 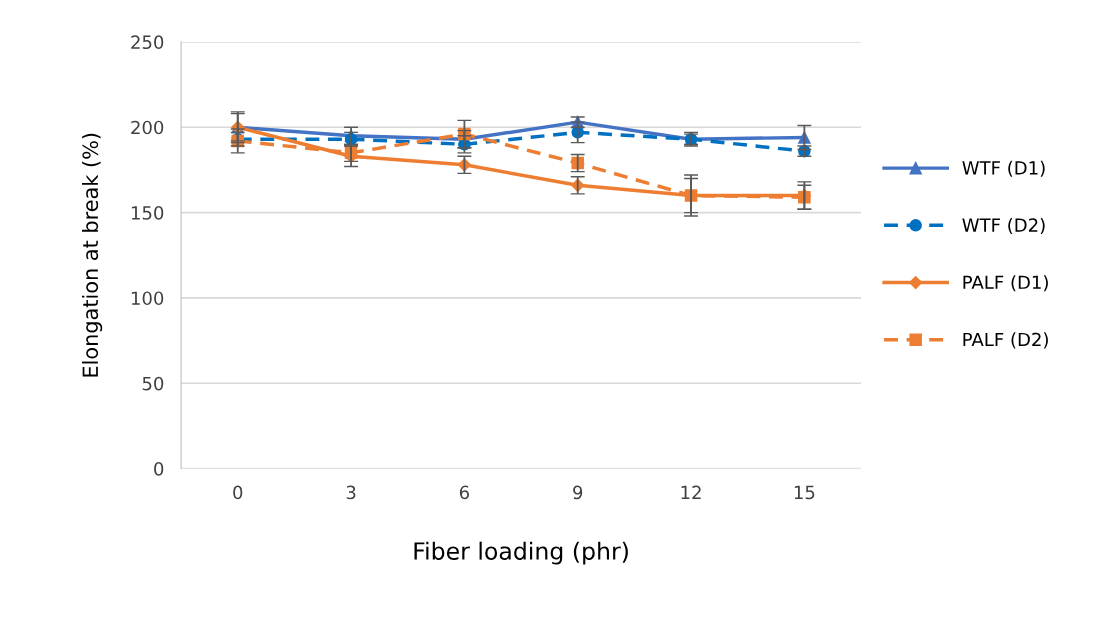 What do you see at coordinates (521, 553) in the screenshot?
I see `x-axis-title: Fiber loading (phr)` at bounding box center [521, 553].